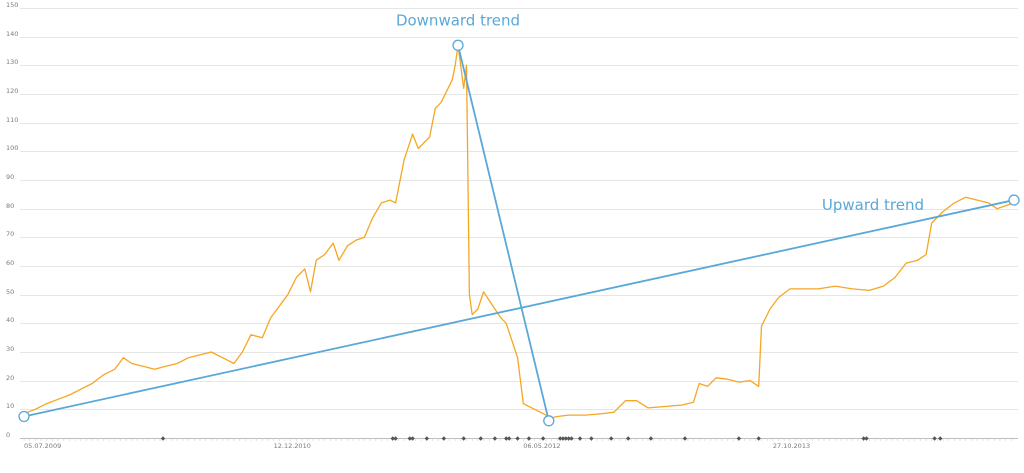  What do you see at coordinates (10, 378) in the screenshot?
I see `y-tick-label-20: 20` at bounding box center [10, 378].